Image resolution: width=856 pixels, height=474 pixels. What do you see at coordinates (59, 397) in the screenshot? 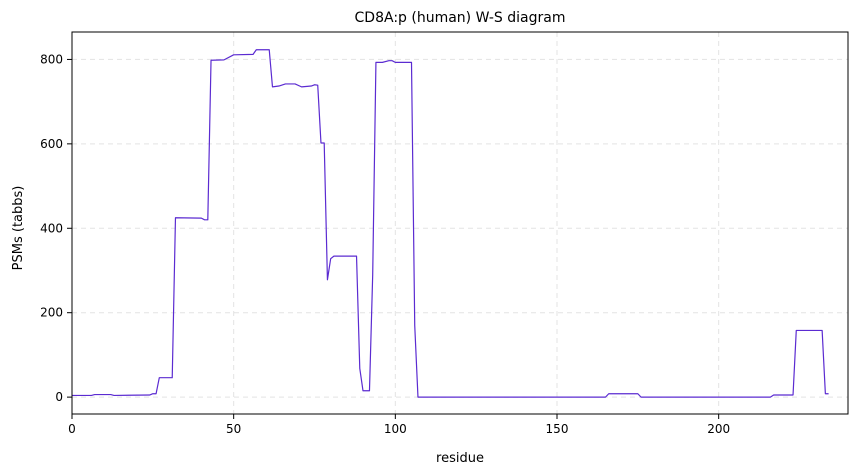
I see `y-tick-label: 0` at bounding box center [59, 397].